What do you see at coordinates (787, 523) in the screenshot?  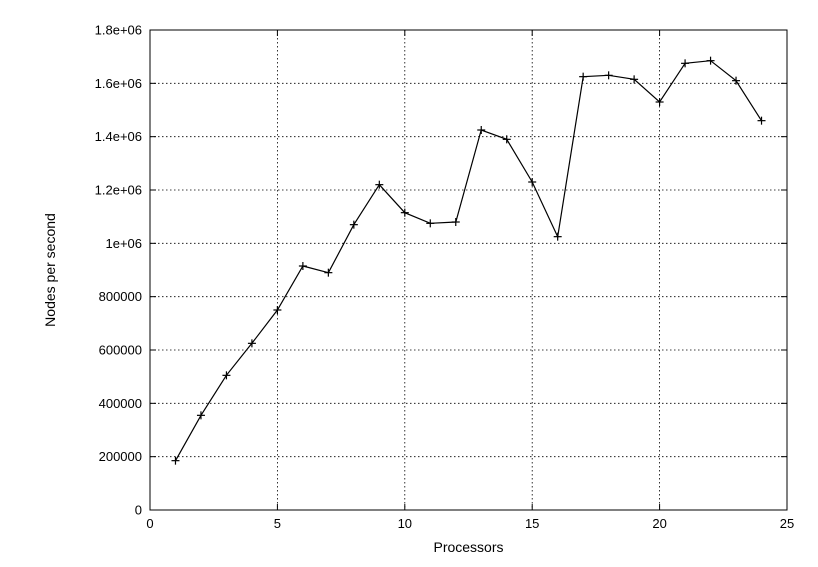 I see `x-tick-label: 25` at bounding box center [787, 523].